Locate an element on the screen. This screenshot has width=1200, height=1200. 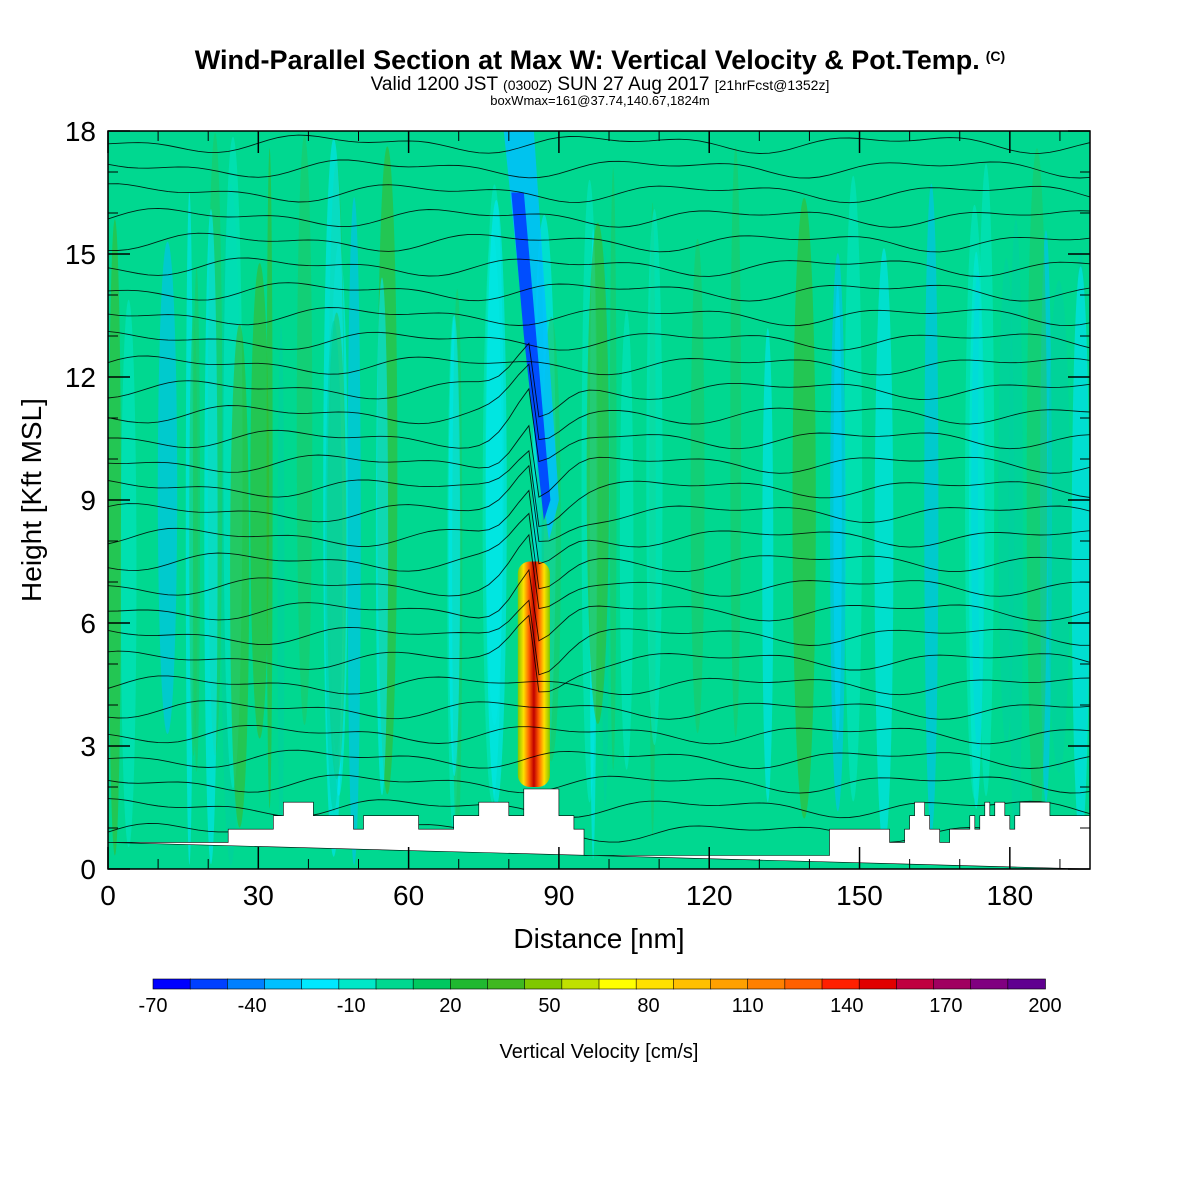
y-tick-label: 18 is located at coordinates (80, 131).